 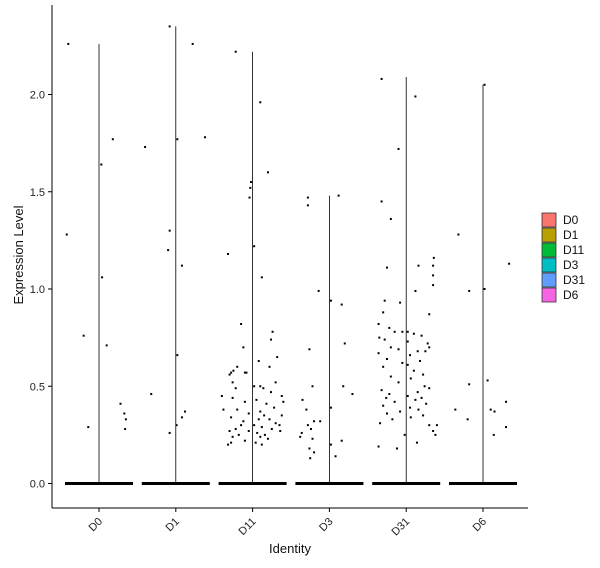 I want to click on legend-label-D3: D3, so click(x=571, y=265).